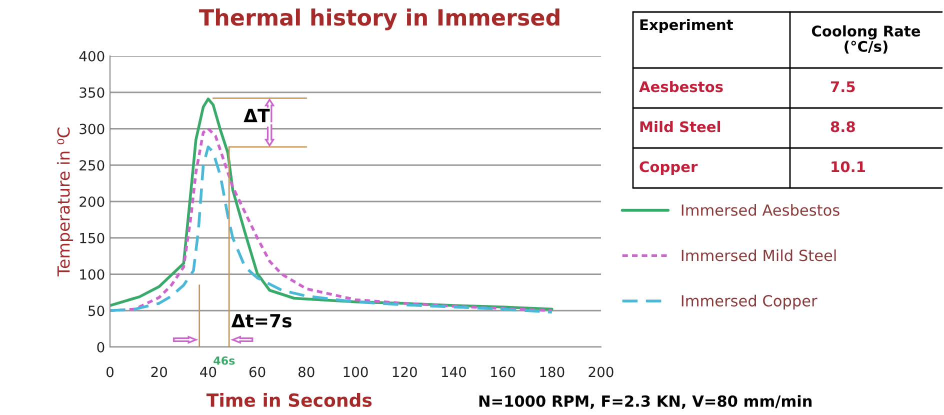  Describe the element at coordinates (842, 126) in the screenshot. I see `text: 8.8` at that location.